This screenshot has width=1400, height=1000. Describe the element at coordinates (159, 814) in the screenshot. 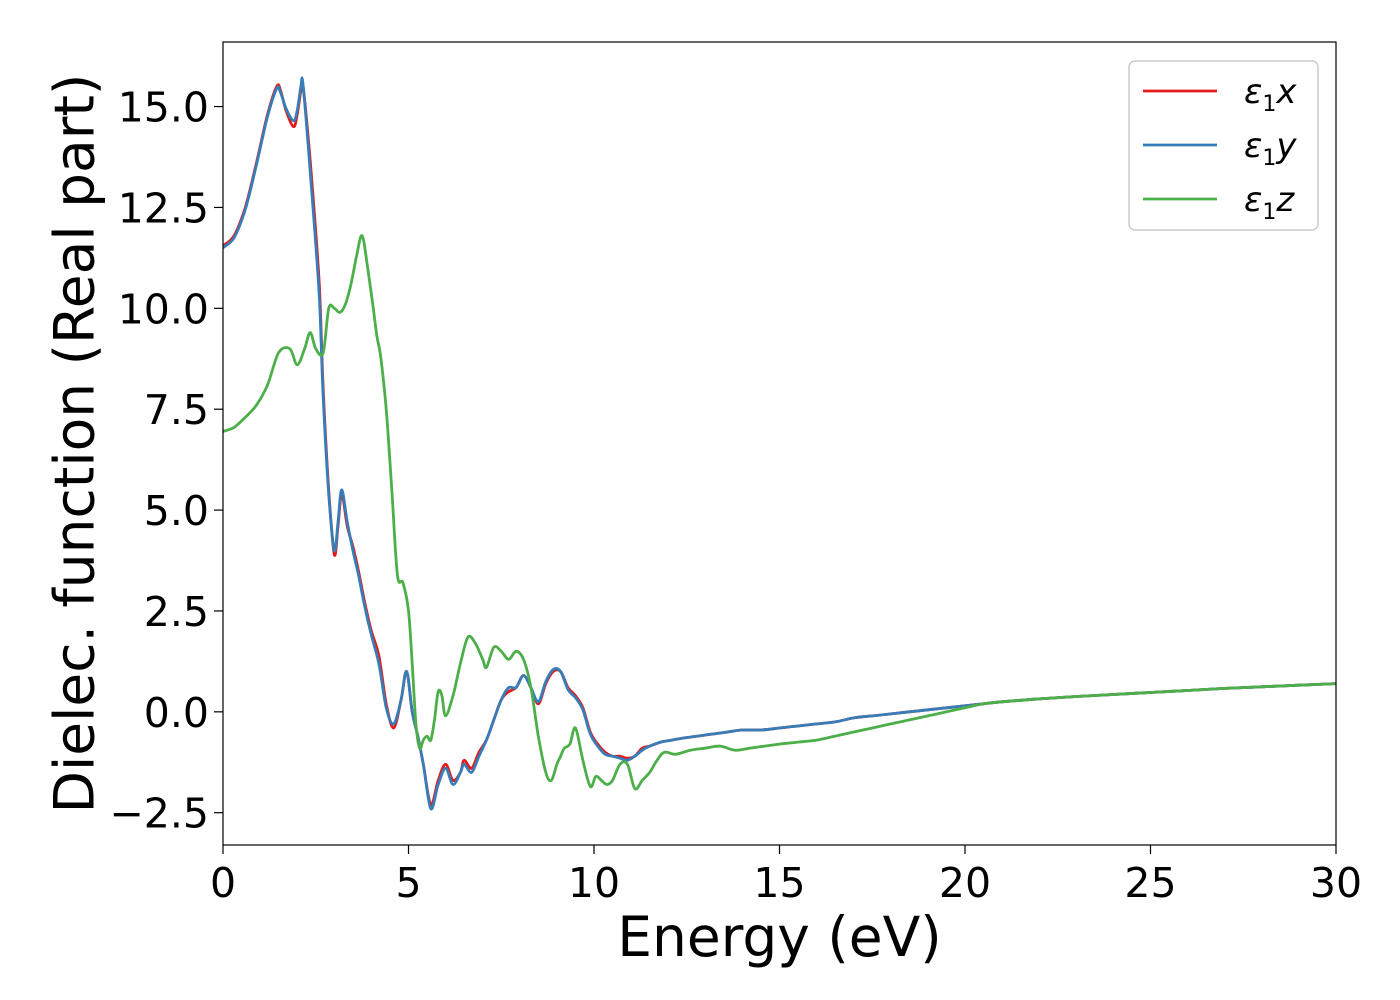

I see `y-tick-label: −2.5` at that location.